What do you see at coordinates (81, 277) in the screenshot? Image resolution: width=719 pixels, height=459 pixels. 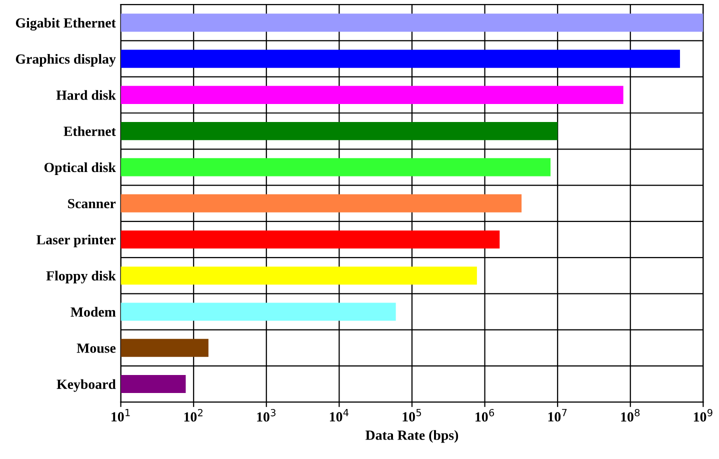 I see `y-tick-label: Floppy disk` at bounding box center [81, 277].